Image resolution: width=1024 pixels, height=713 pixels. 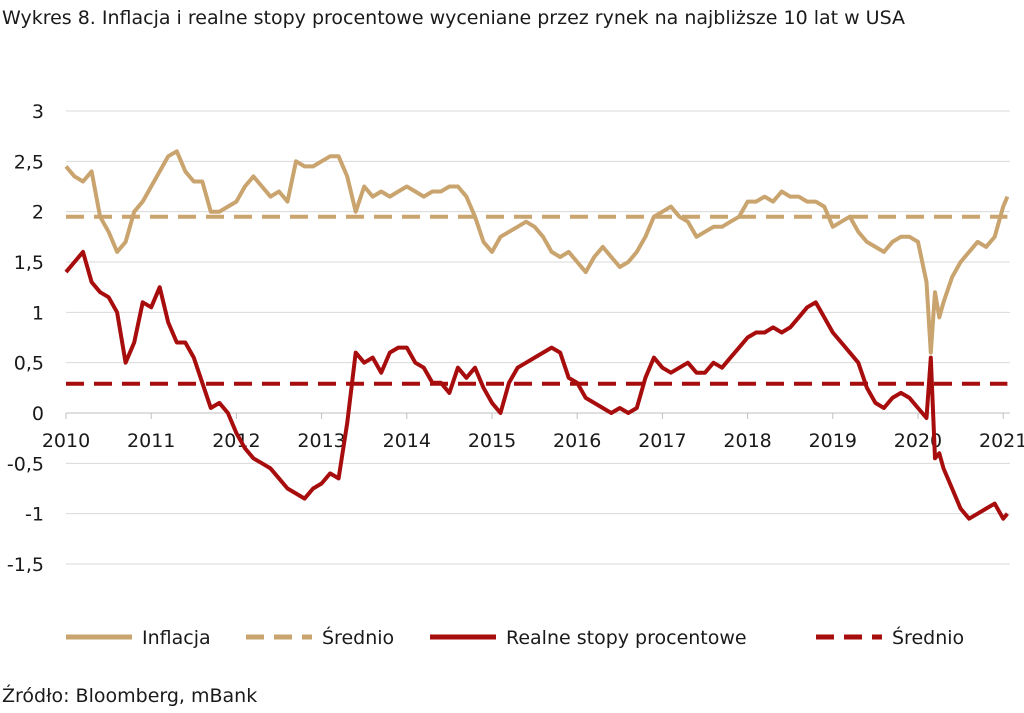 I want to click on y-tick-label: -1, so click(x=34, y=515).